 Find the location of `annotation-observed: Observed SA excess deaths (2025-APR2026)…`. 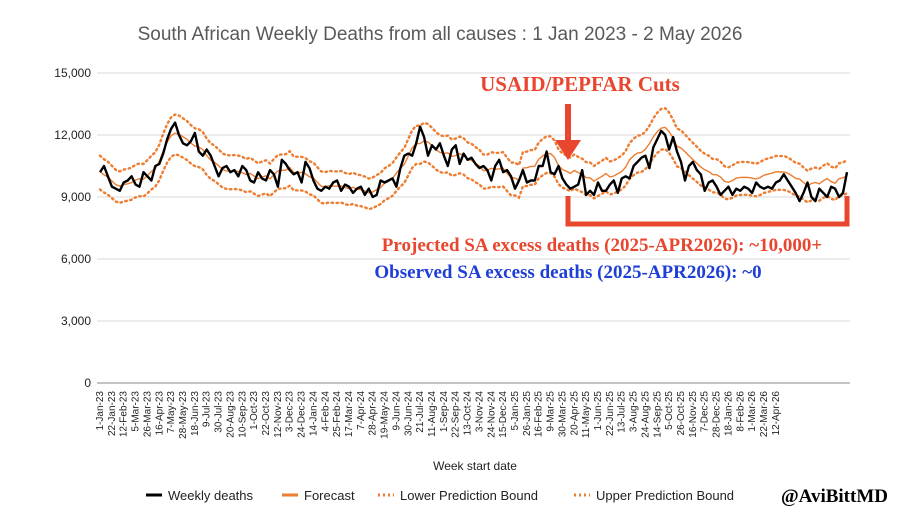

annotation-observed: Observed SA excess deaths (2025-APR2026)… is located at coordinates (567, 272).